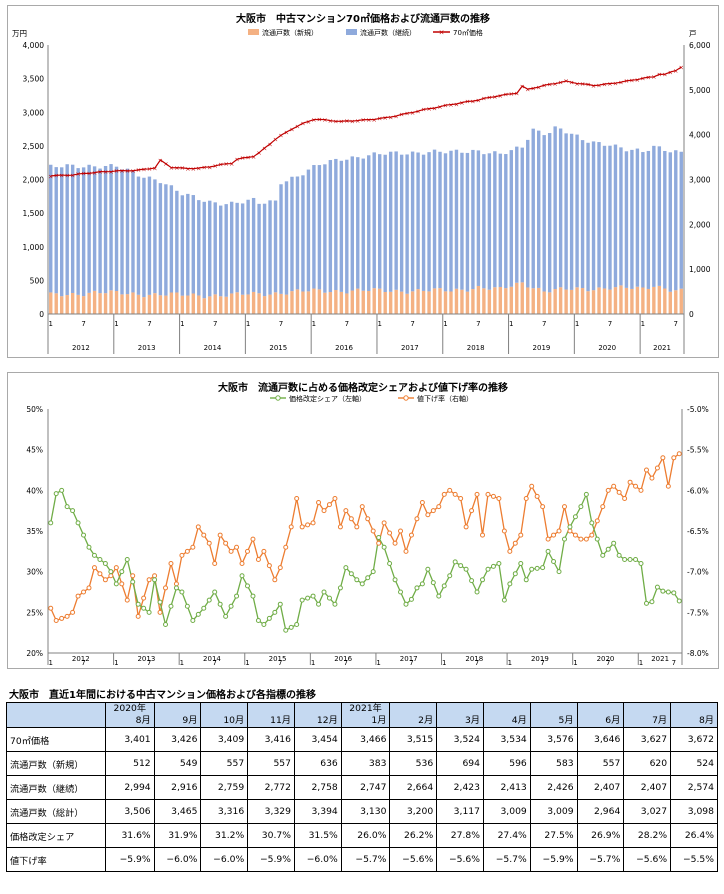 This screenshot has width=724, height=894. I want to click on chart1-year-label: 2012, so click(81, 348).